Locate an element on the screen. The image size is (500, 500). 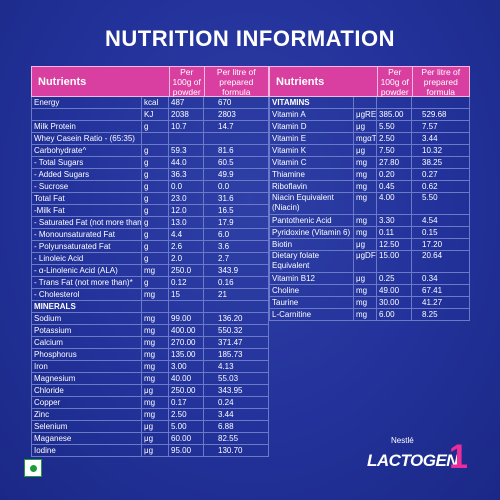
nutrient-unit: kcal is located at coordinates (155, 102).